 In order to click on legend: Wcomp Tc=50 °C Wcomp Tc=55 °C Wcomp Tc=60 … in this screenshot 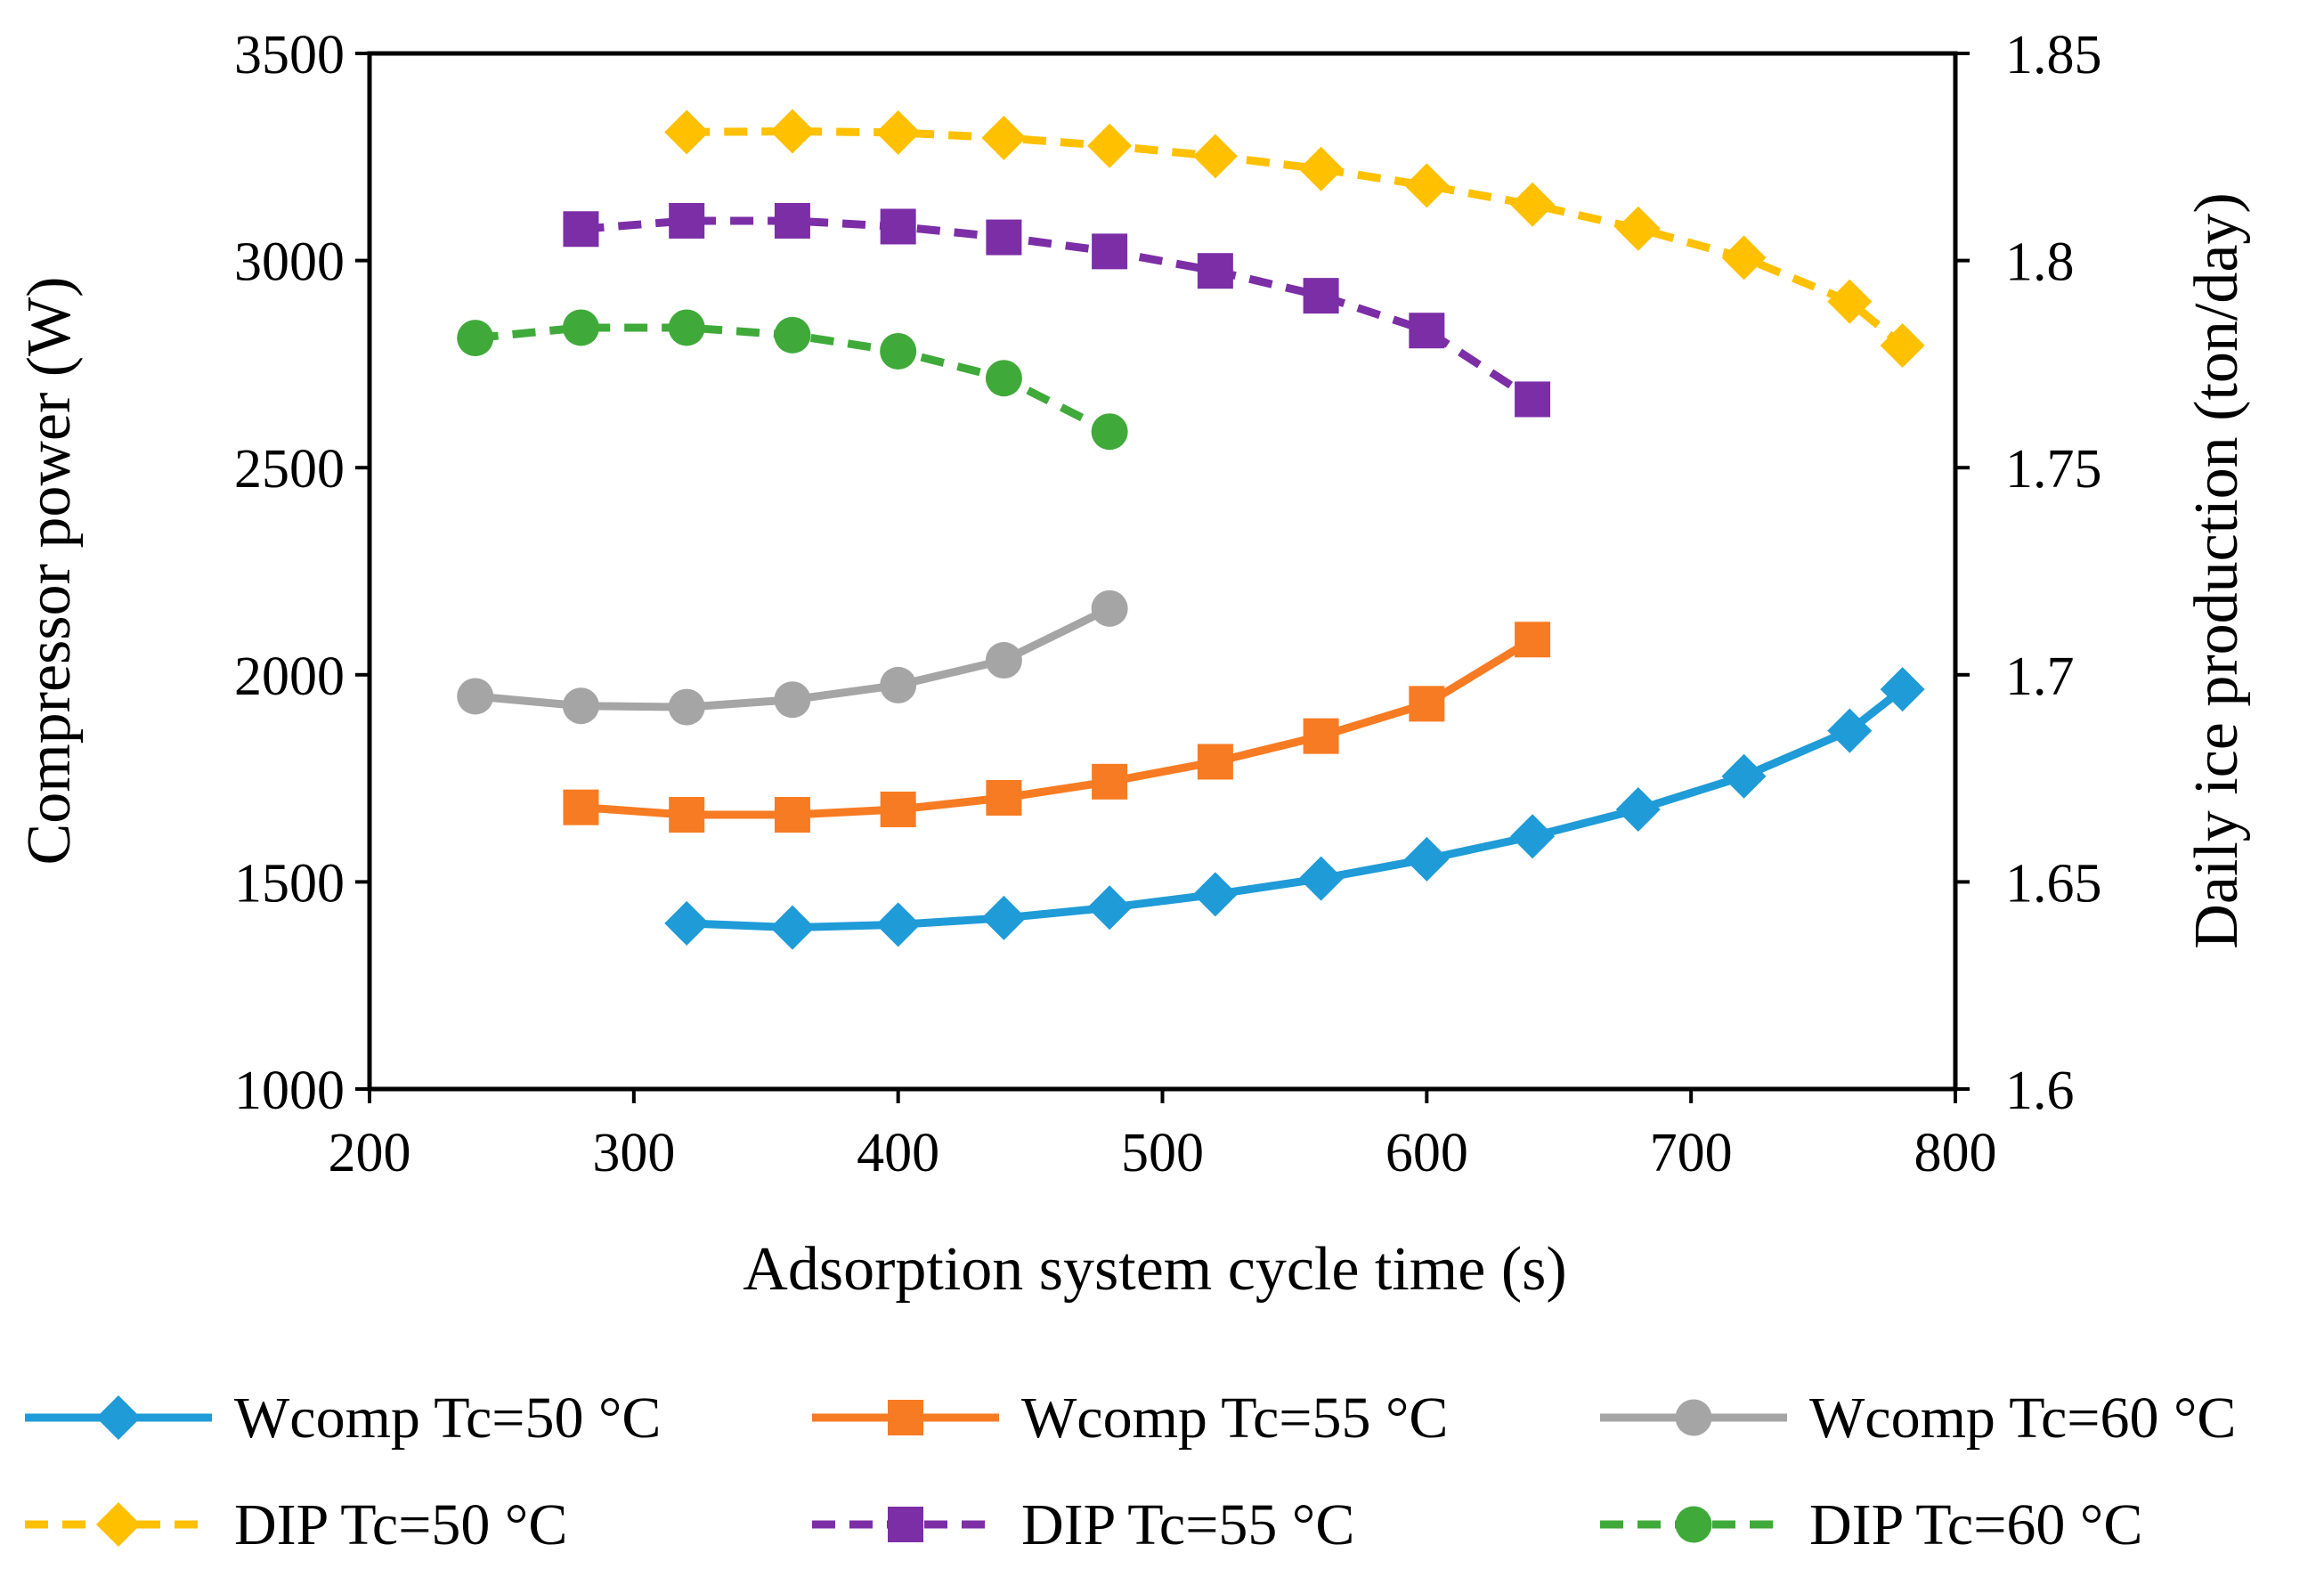, I will do `click(1131, 1471)`.